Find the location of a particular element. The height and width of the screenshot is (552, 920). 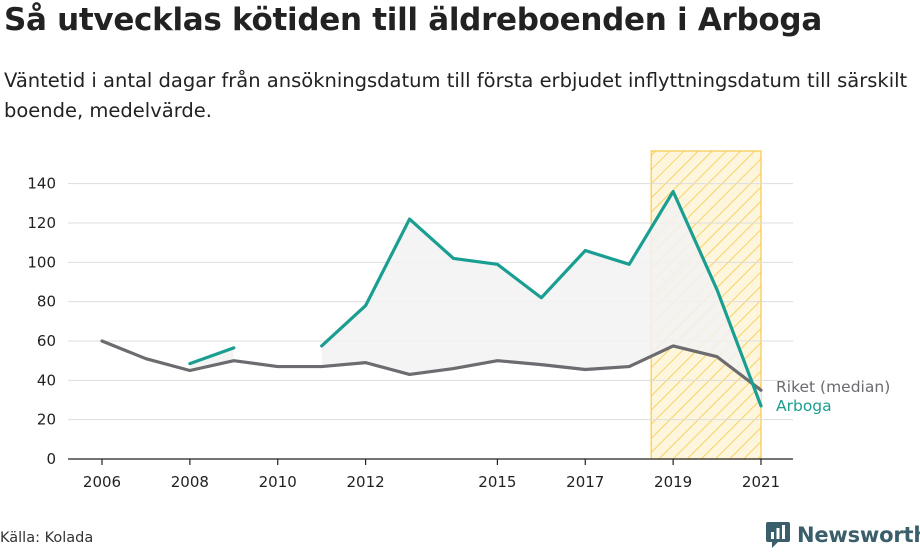

y-tick-label: 60 is located at coordinates (46, 341).